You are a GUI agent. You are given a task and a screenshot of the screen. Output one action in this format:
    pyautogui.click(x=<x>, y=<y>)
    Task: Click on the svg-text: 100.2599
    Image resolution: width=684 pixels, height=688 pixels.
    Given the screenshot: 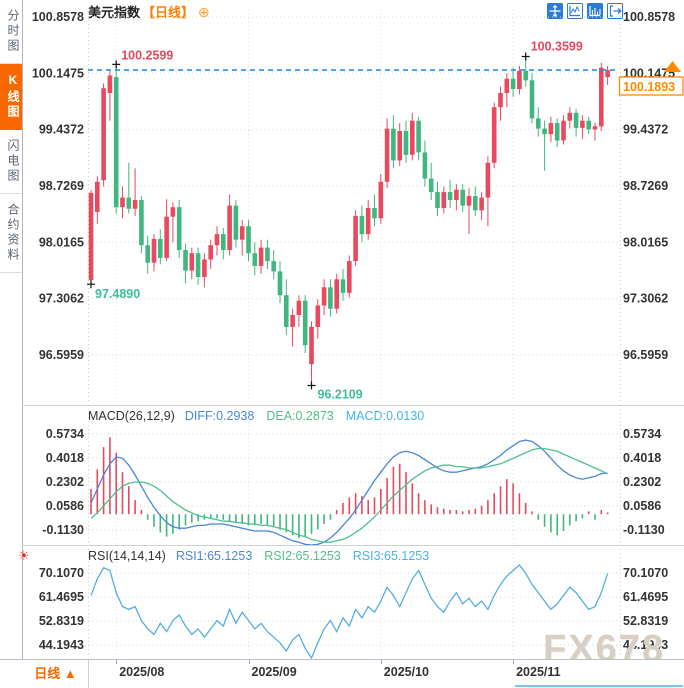 What is the action you would take?
    pyautogui.click(x=147, y=55)
    